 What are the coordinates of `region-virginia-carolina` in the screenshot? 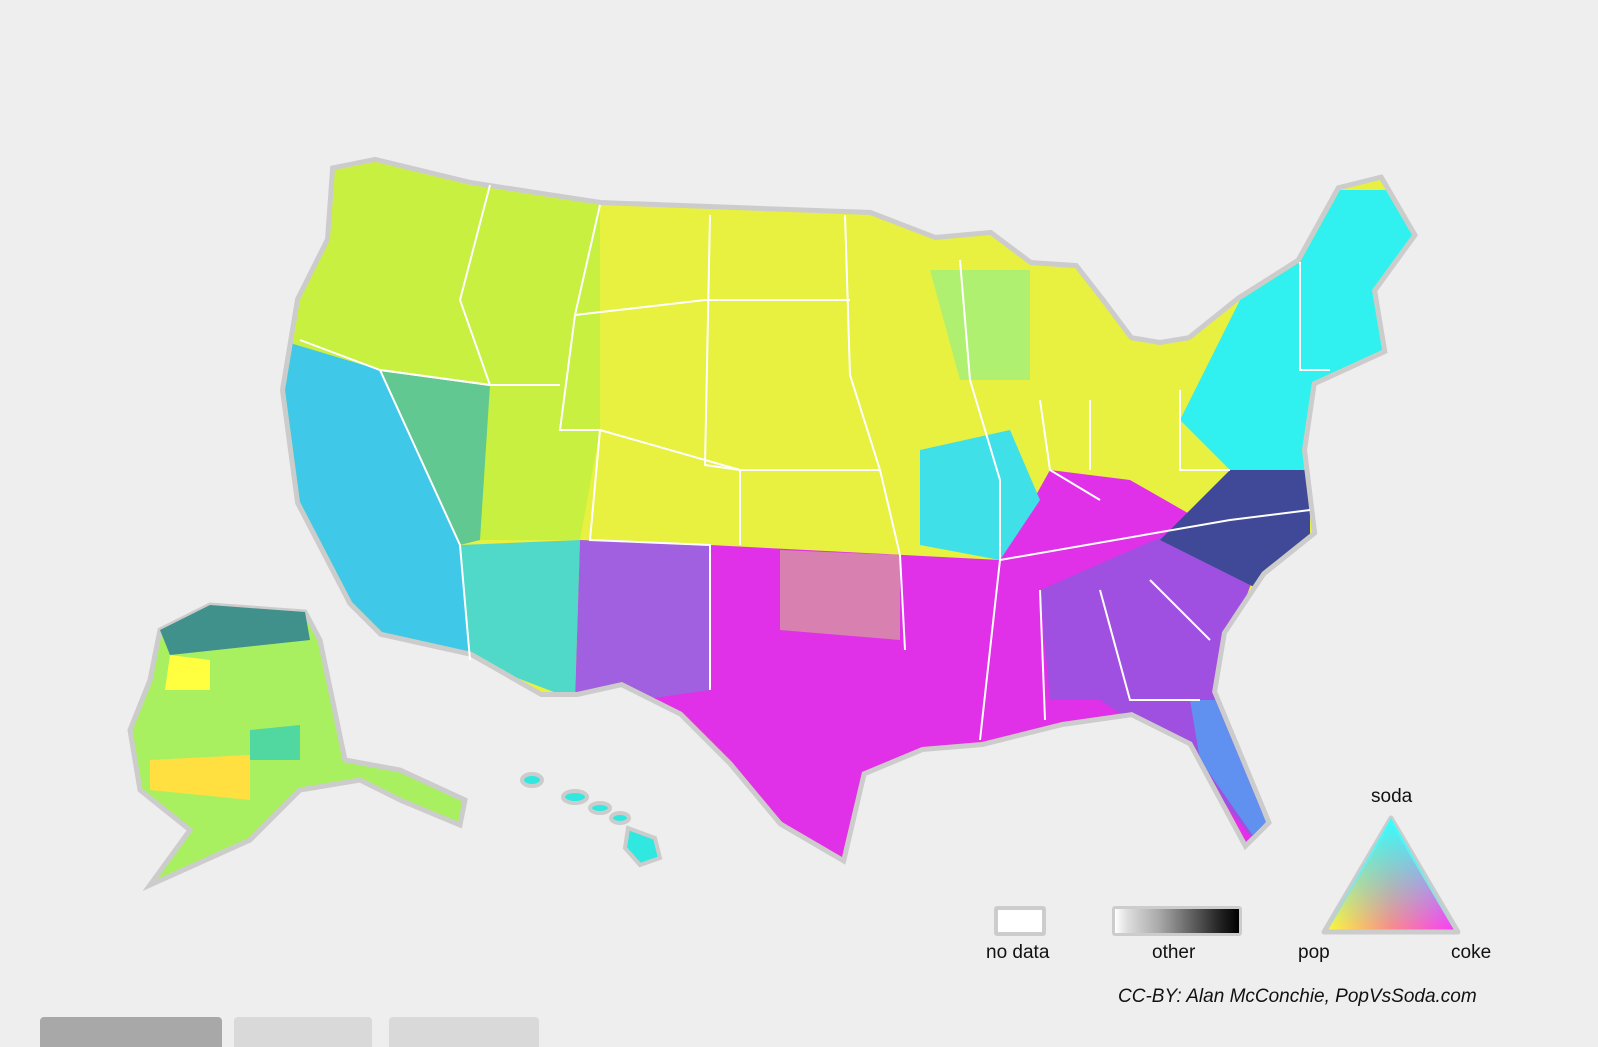 It's located at (1235, 530).